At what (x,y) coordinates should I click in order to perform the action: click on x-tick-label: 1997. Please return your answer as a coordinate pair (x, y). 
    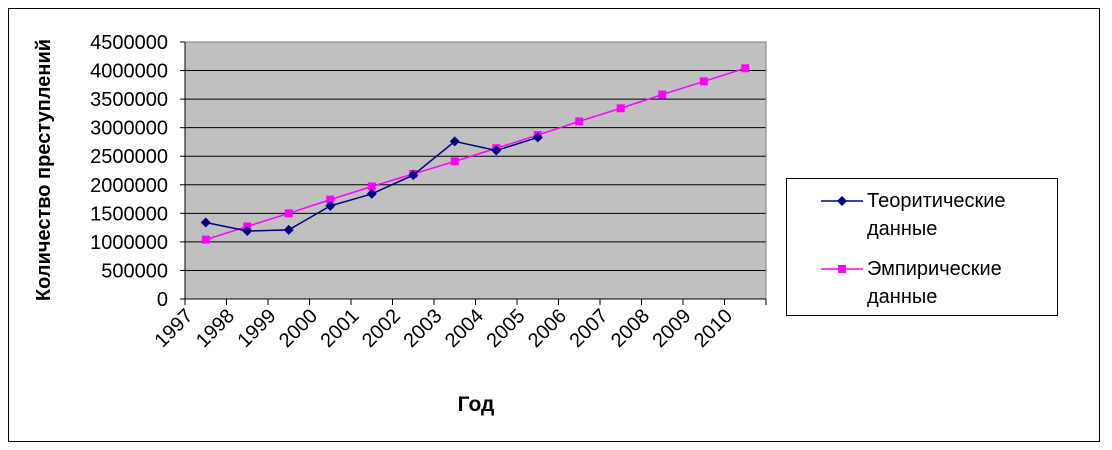
    Looking at the image, I should click on (174, 328).